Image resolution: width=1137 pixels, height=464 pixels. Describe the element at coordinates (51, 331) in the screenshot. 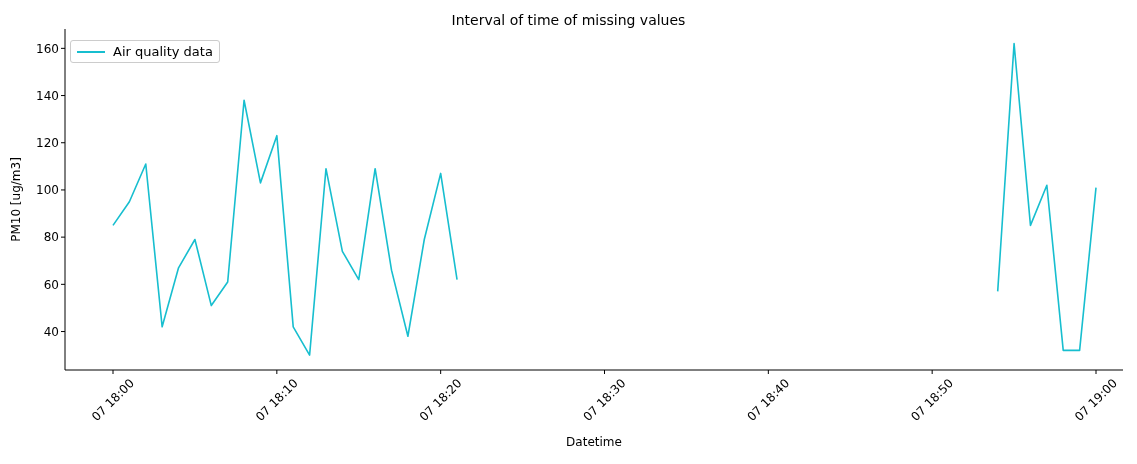

I see `y-tick-label: 40` at that location.